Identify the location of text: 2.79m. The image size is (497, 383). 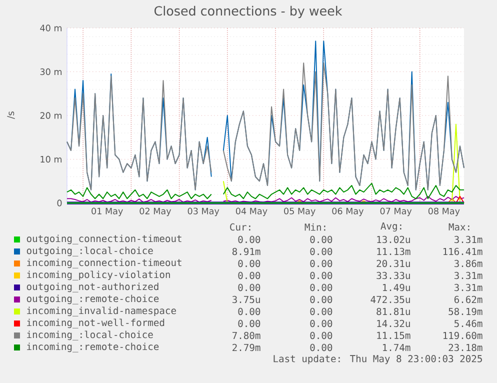
(246, 348).